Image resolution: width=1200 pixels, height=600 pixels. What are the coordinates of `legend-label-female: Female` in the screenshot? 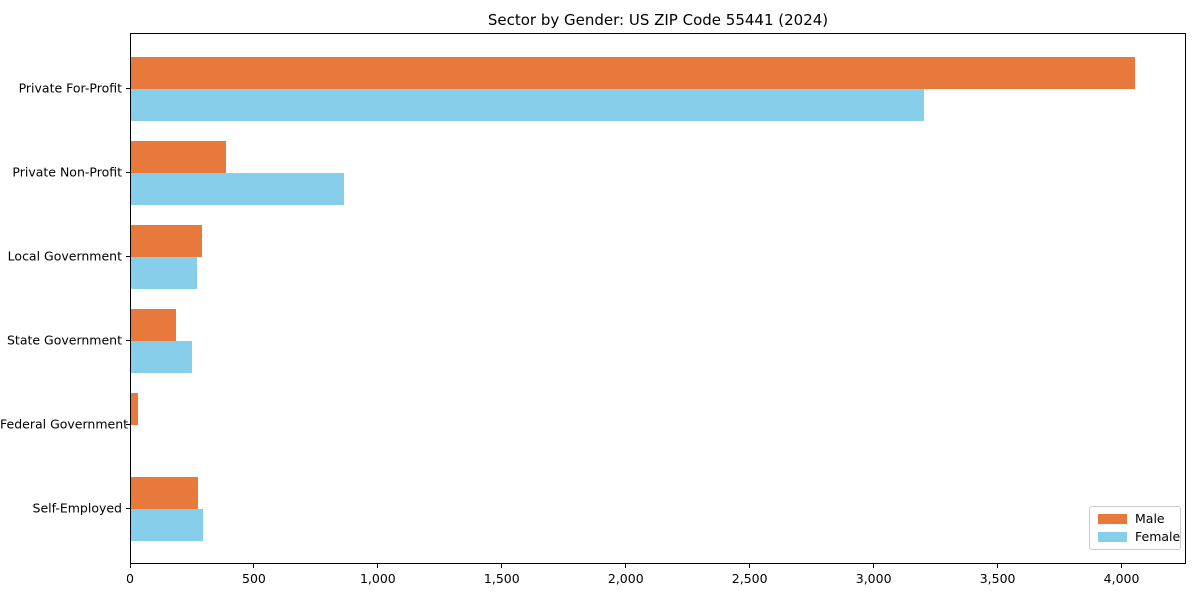 It's located at (1158, 536).